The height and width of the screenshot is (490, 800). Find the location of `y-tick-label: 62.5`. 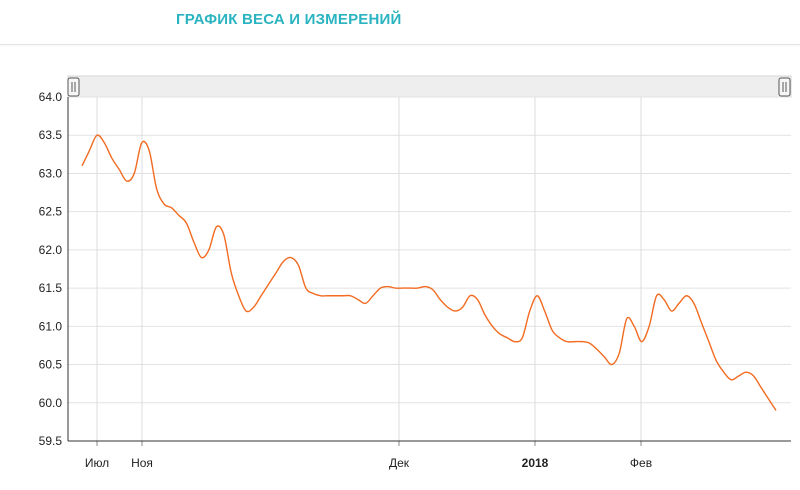

y-tick-label: 62.5 is located at coordinates (51, 212).